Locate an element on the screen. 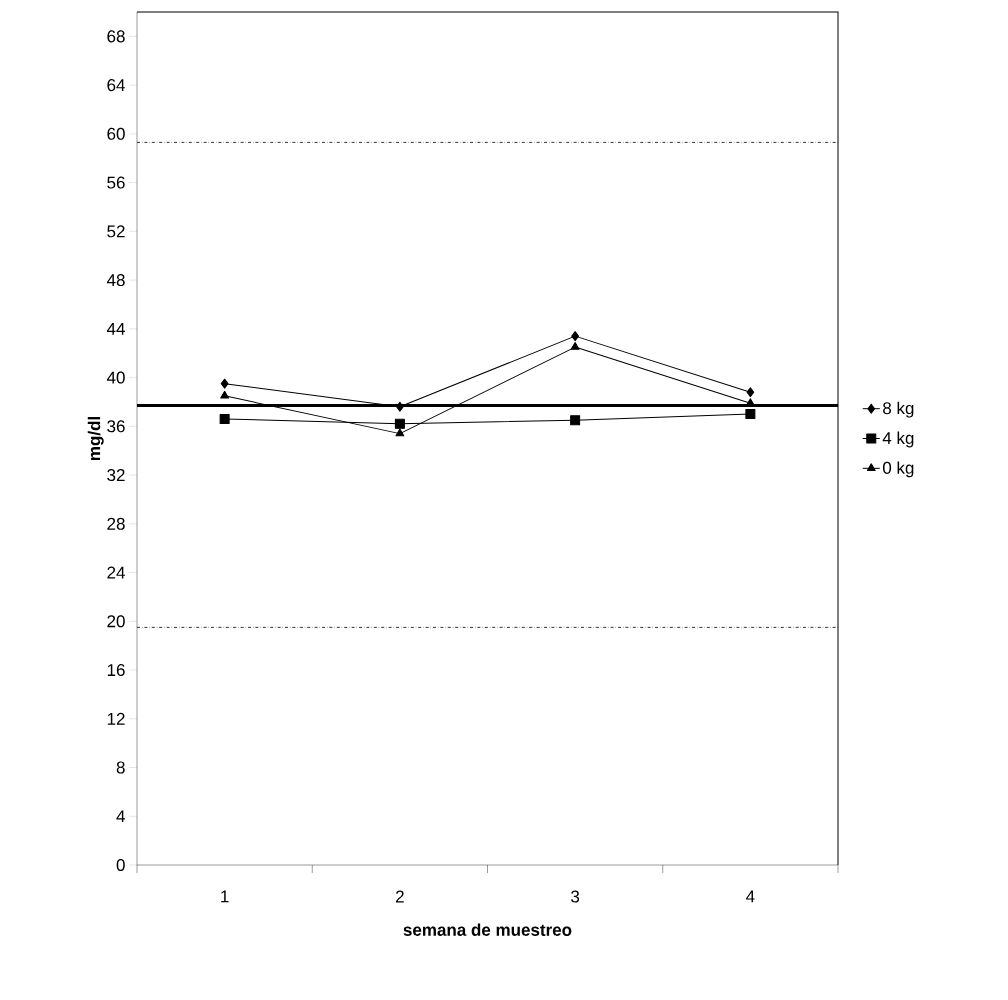 The width and height of the screenshot is (1008, 1000). y-axis-title: mg/dl is located at coordinates (95, 439).